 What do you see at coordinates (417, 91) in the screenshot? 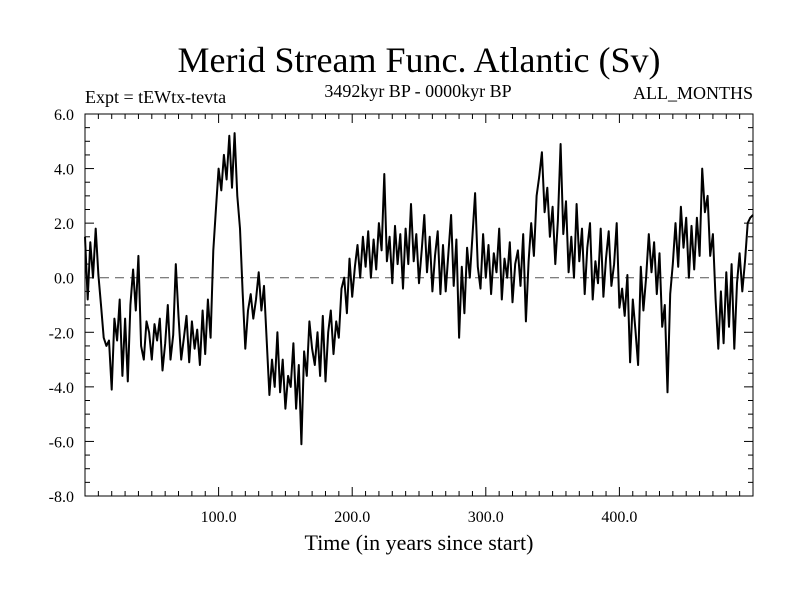
I see `time-range-label: 3492kyr BP - 0000kyr BP` at bounding box center [417, 91].